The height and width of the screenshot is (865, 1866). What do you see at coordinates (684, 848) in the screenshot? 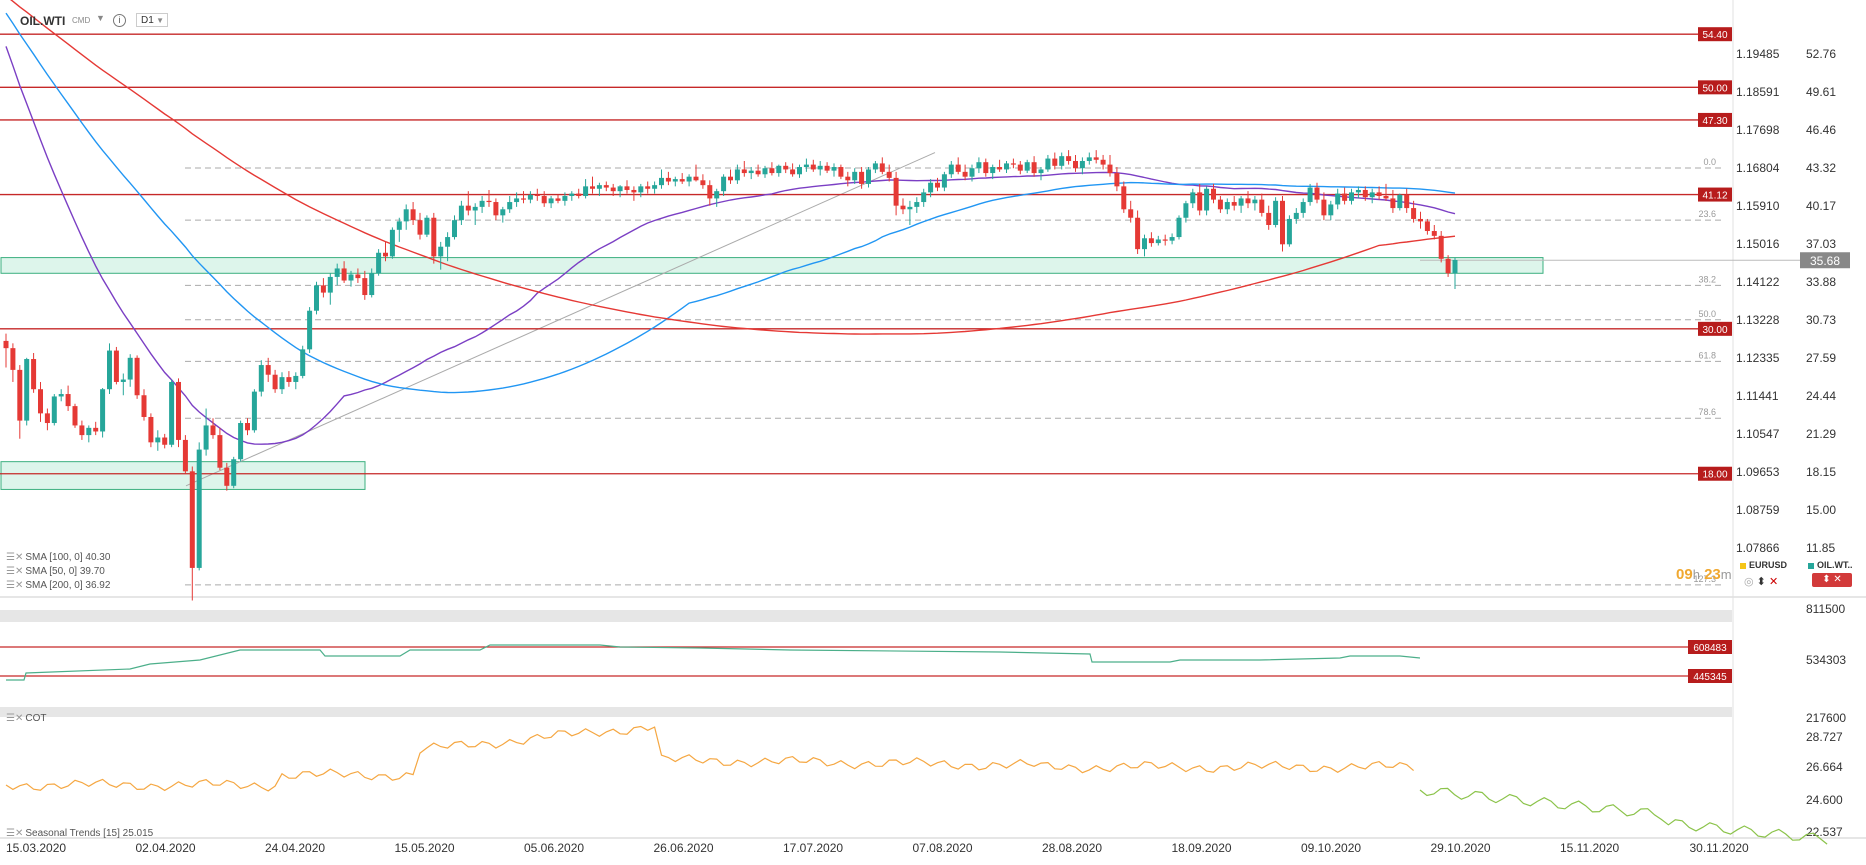
I see `time-axis-tick: 26.06.2020` at bounding box center [684, 848].